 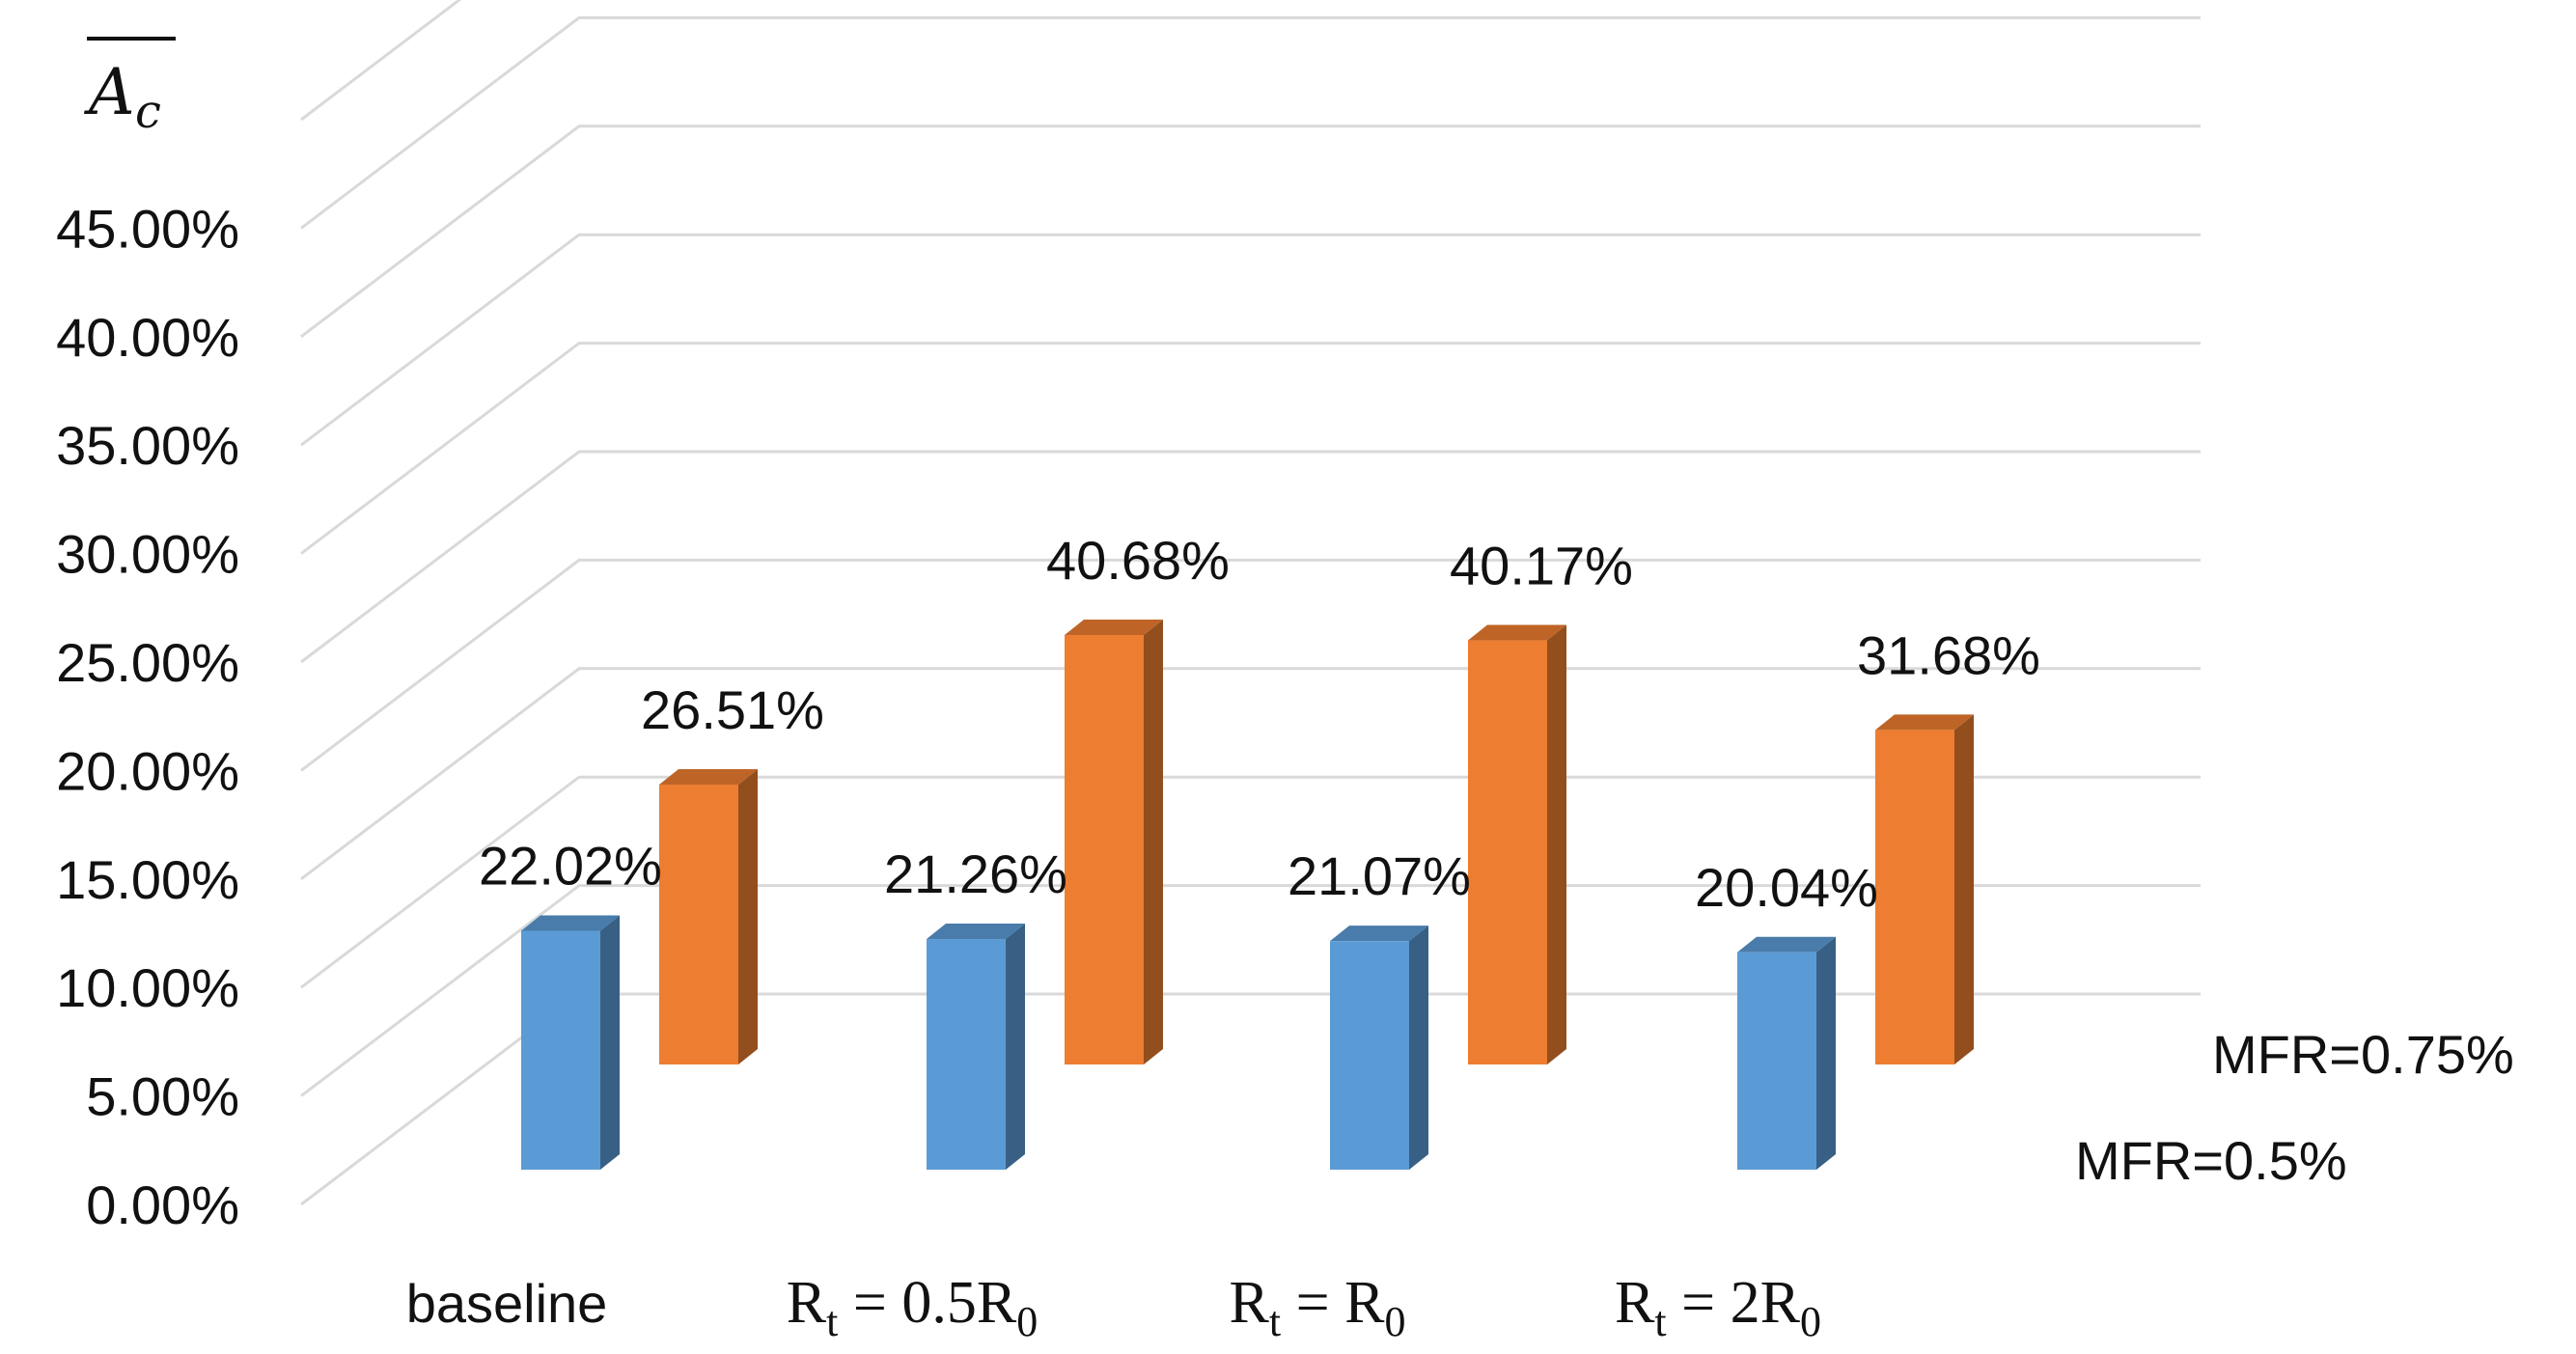 I want to click on y-tick-label: 20.00%, so click(x=147, y=770).